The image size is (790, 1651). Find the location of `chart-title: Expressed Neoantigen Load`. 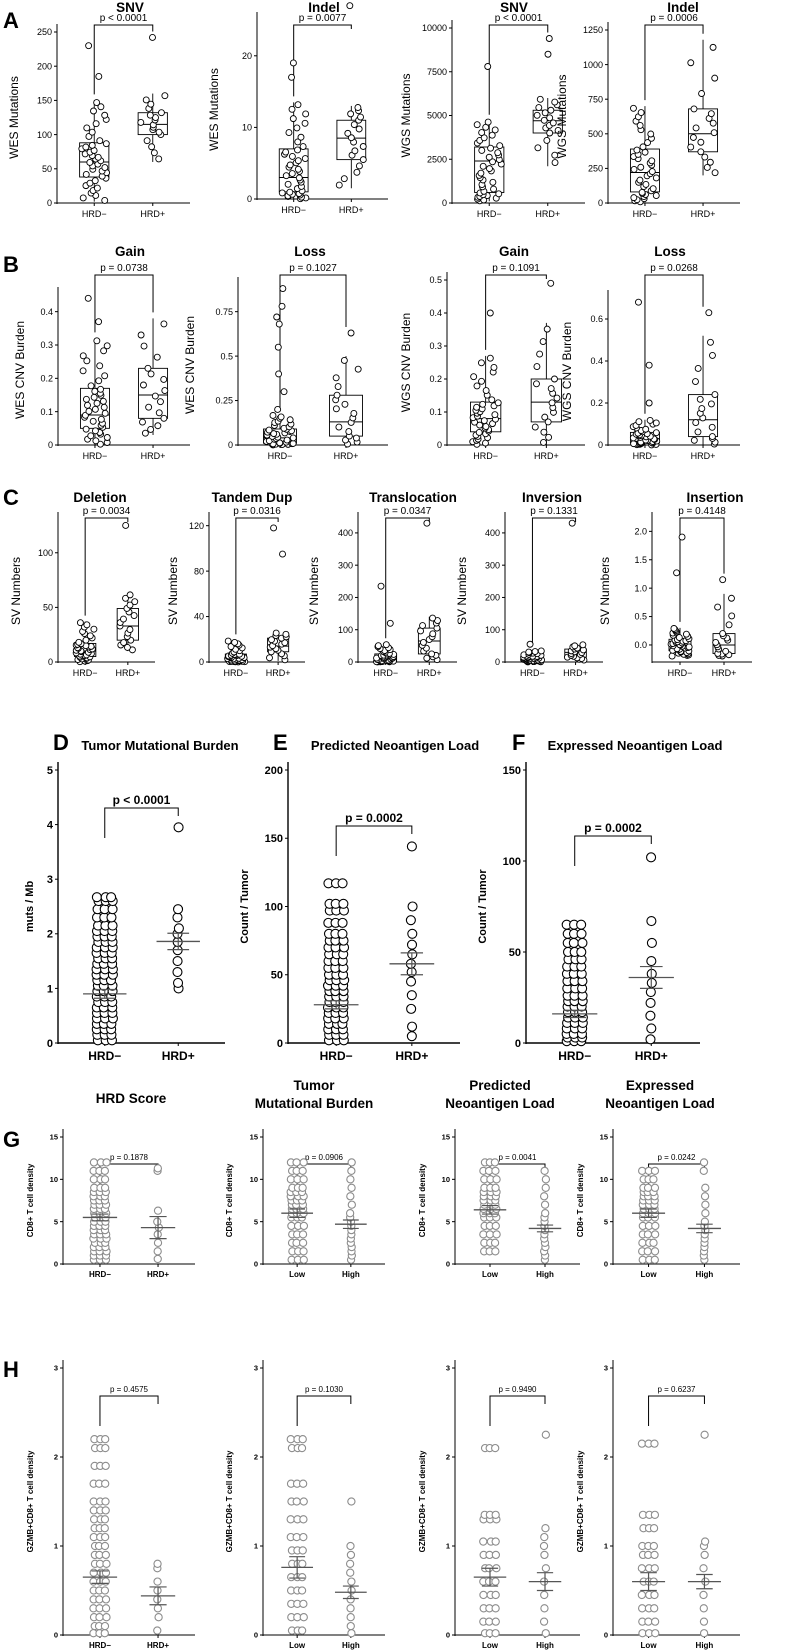

chart-title: Expressed Neoantigen Load is located at coordinates (635, 745).